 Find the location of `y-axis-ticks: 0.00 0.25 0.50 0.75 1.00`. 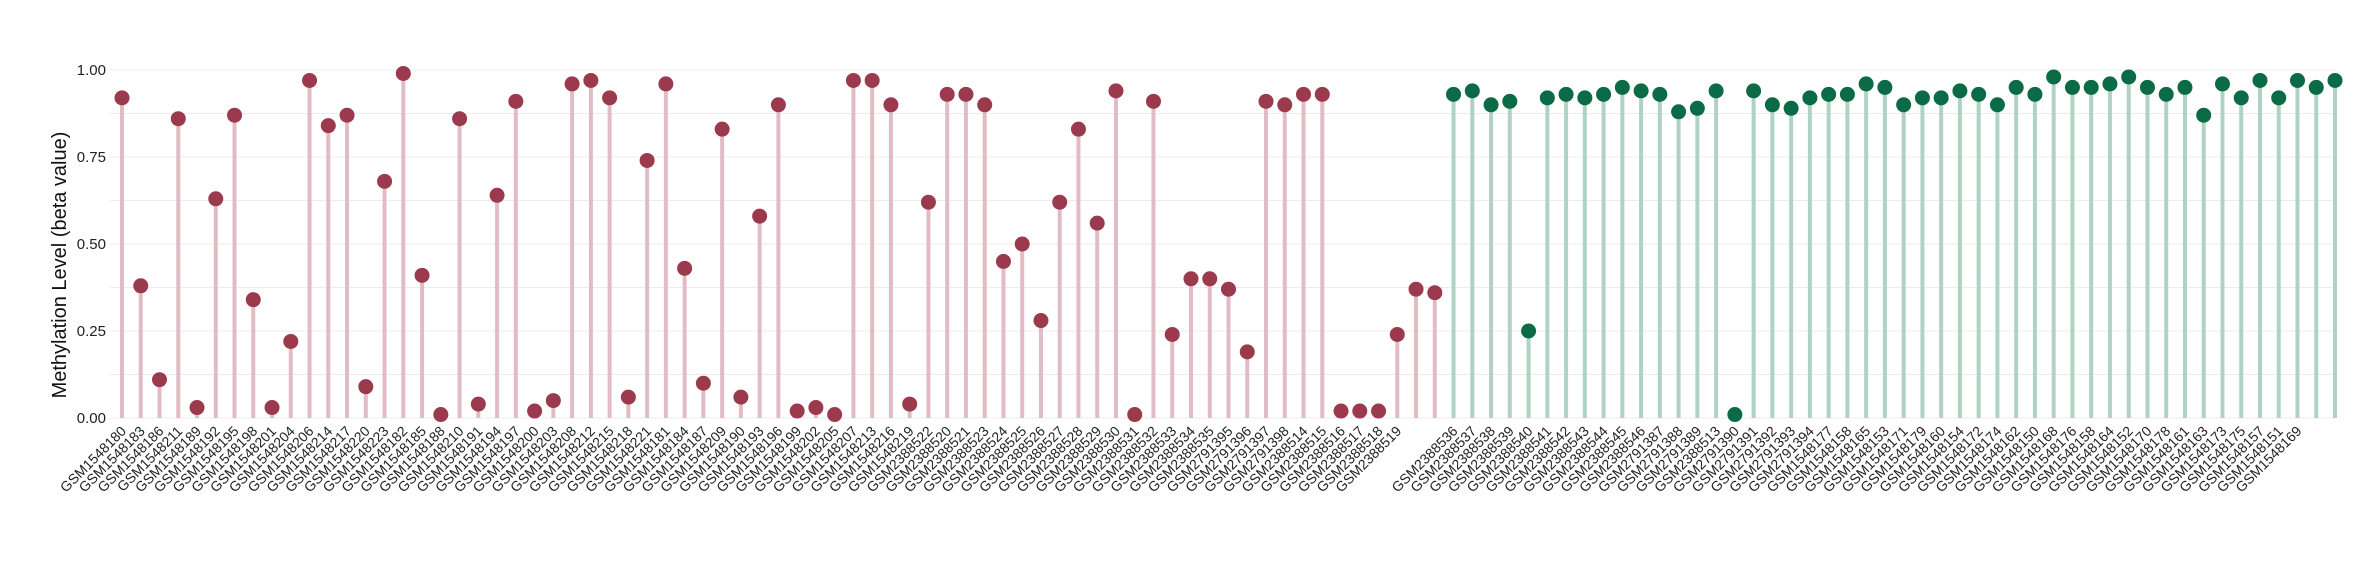

y-axis-ticks: 0.00 0.25 0.50 0.75 1.00 is located at coordinates (91, 244).